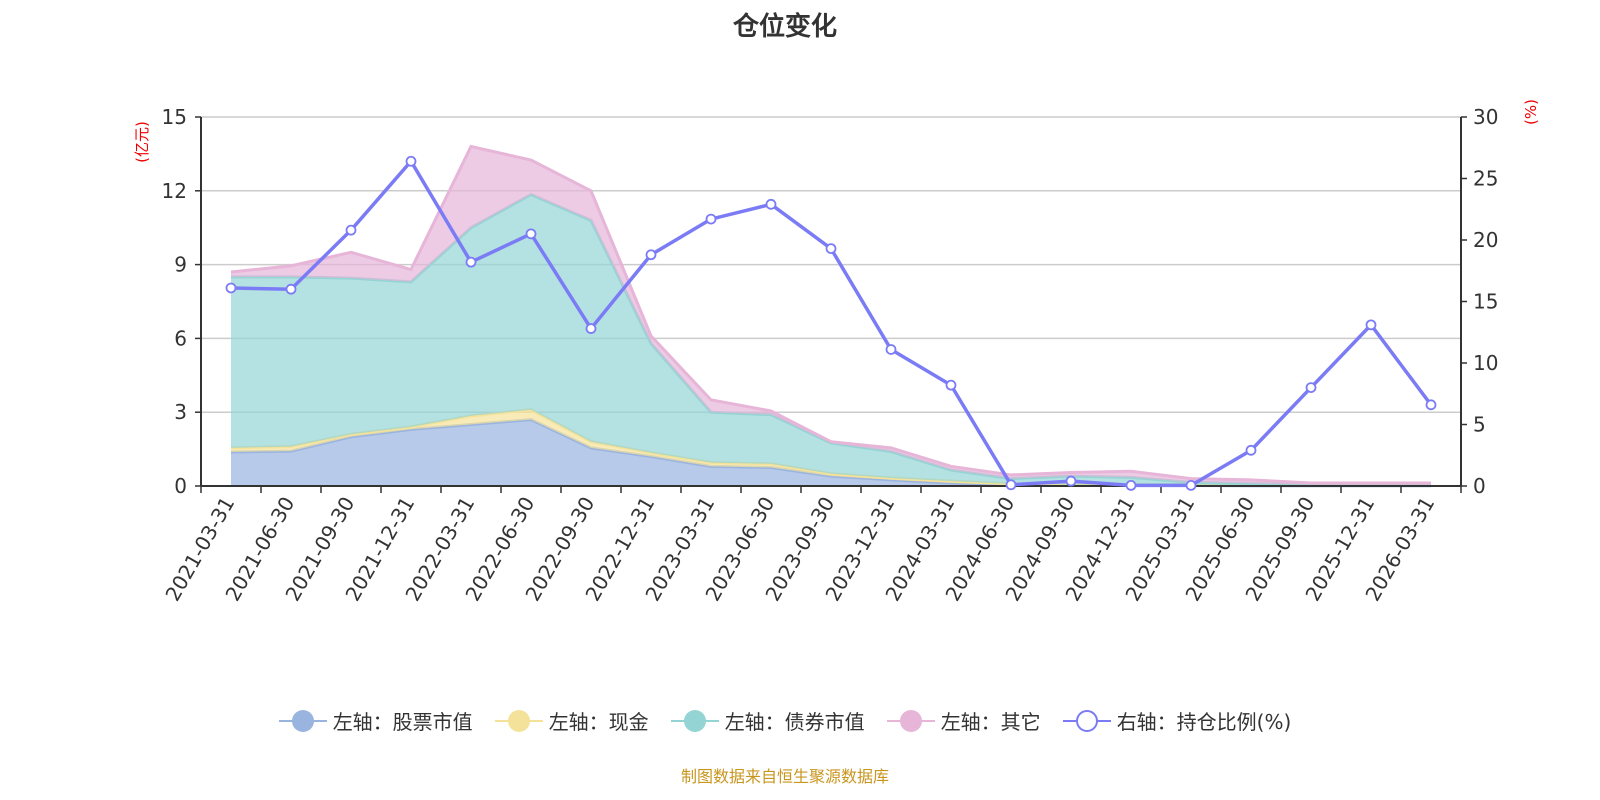  I want to click on y-left-tick-label: 3, so click(180, 412).